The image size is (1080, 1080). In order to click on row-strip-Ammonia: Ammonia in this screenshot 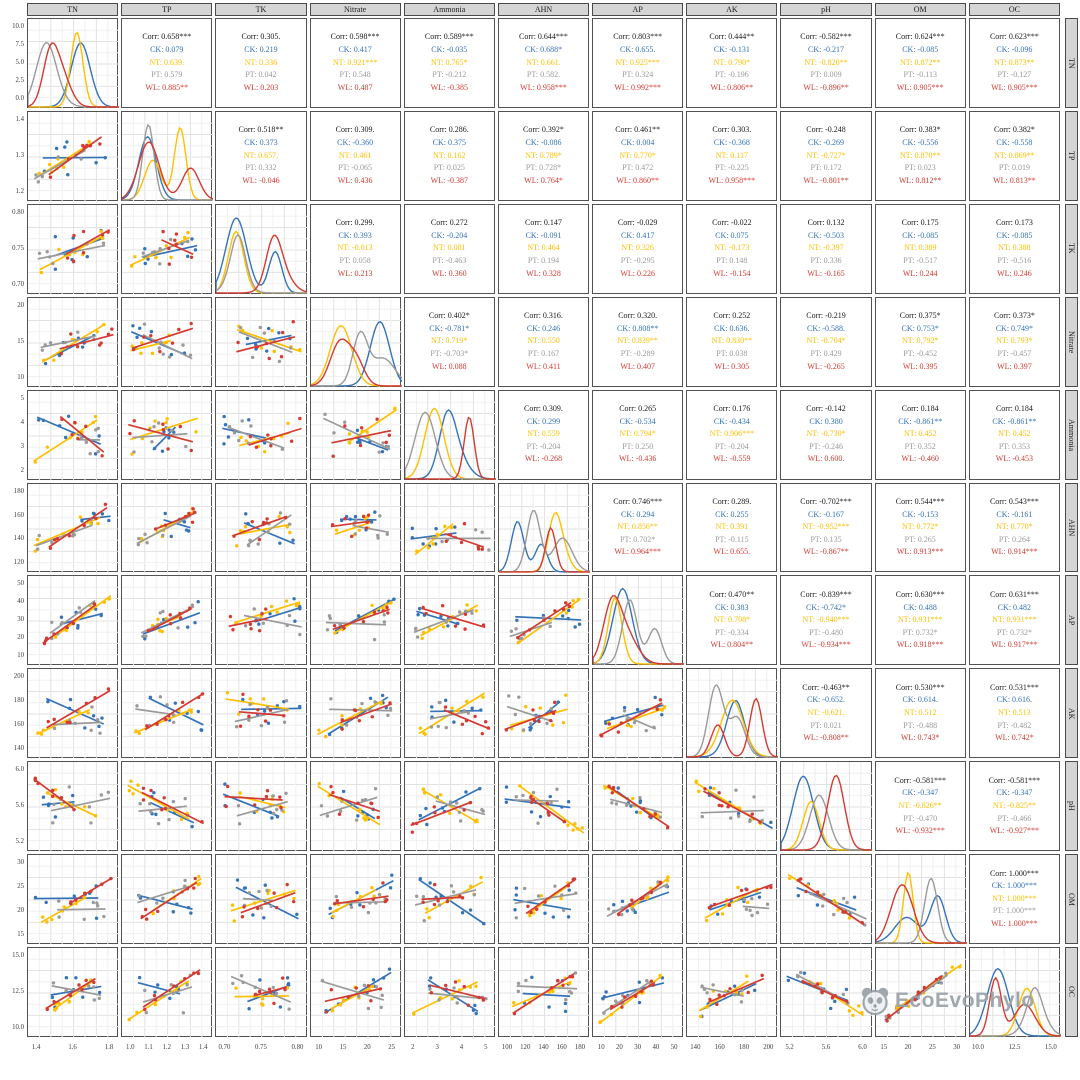, I will do `click(1071, 434)`.